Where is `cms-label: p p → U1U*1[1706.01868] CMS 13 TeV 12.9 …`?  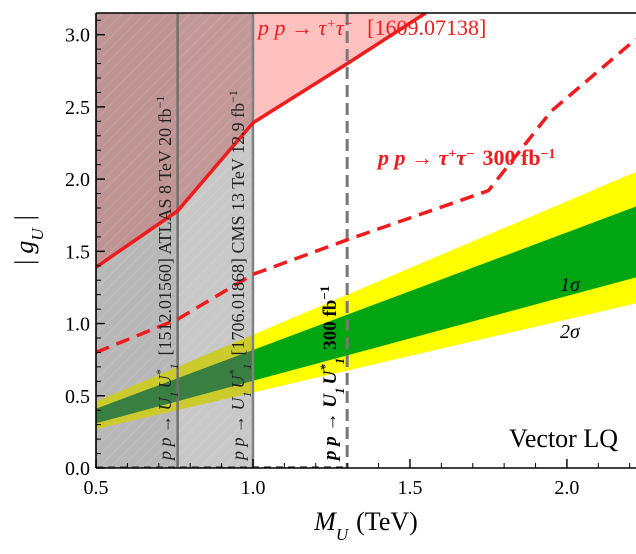 cms-label: p p → U1U*1[1706.01868] CMS 13 TeV 12.9 … is located at coordinates (240, 276).